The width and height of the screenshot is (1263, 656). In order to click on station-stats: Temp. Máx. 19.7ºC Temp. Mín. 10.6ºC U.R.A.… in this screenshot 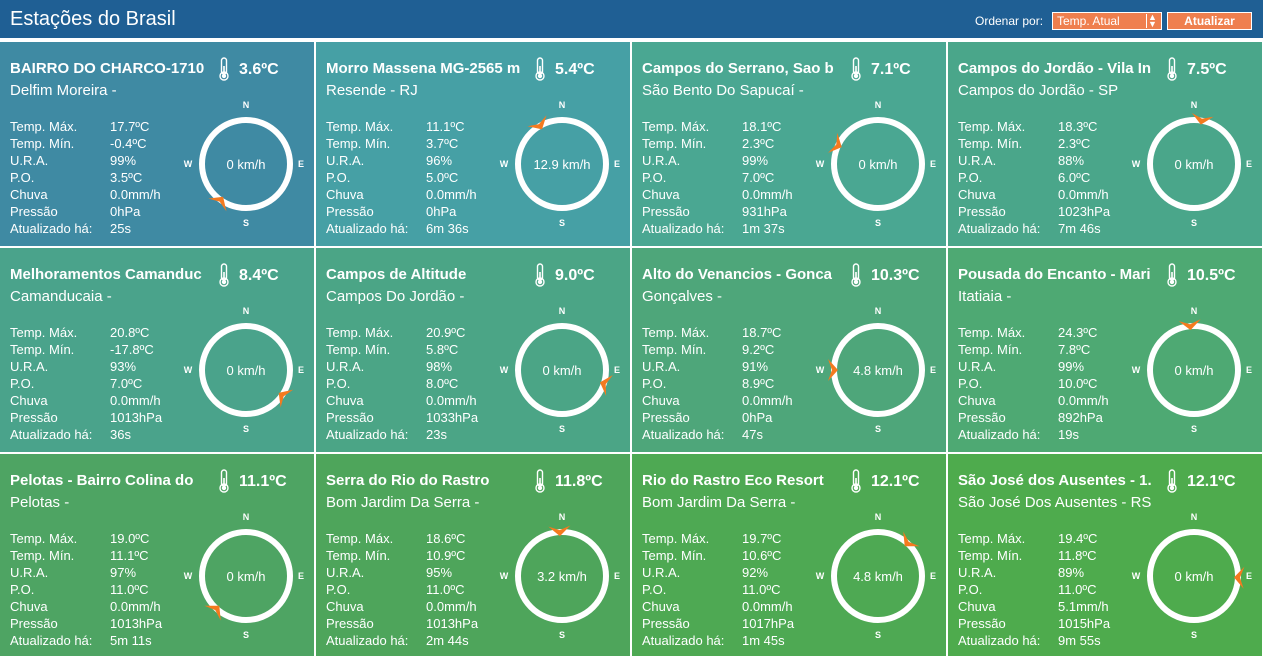, I will do `click(718, 589)`.